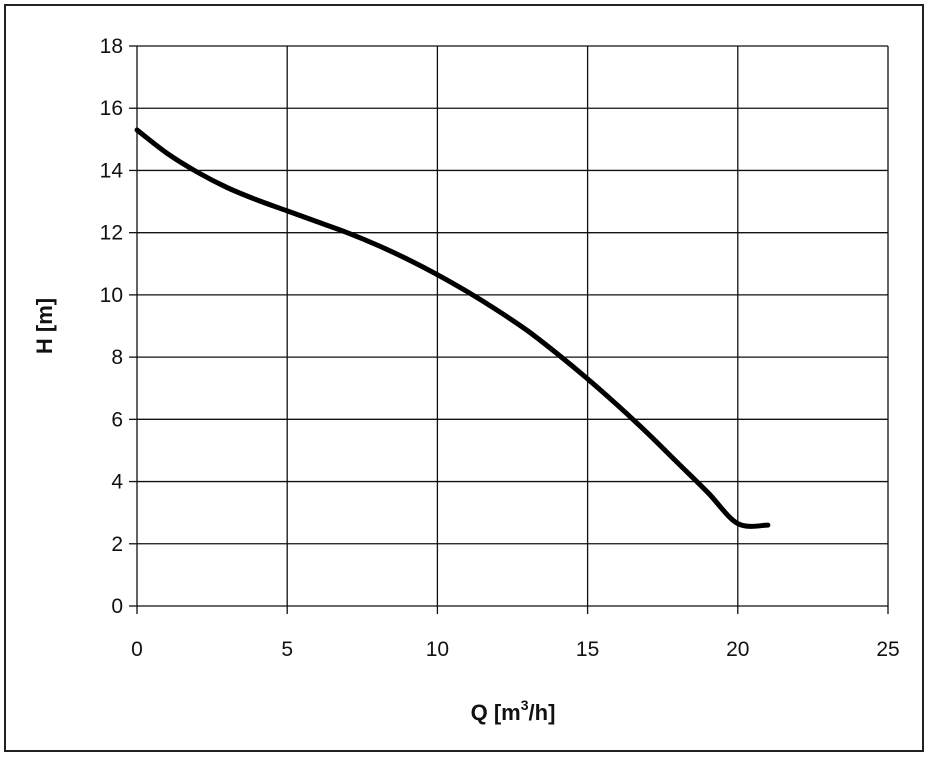 The image size is (930, 758). I want to click on y-tick-label: 0, so click(117, 606).